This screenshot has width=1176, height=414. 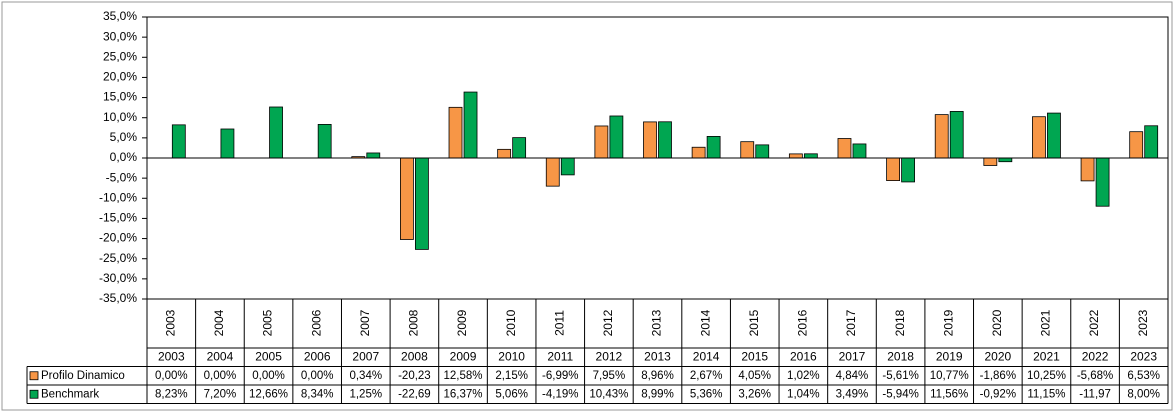 What do you see at coordinates (900, 356) in the screenshot?
I see `table-header: 2018` at bounding box center [900, 356].